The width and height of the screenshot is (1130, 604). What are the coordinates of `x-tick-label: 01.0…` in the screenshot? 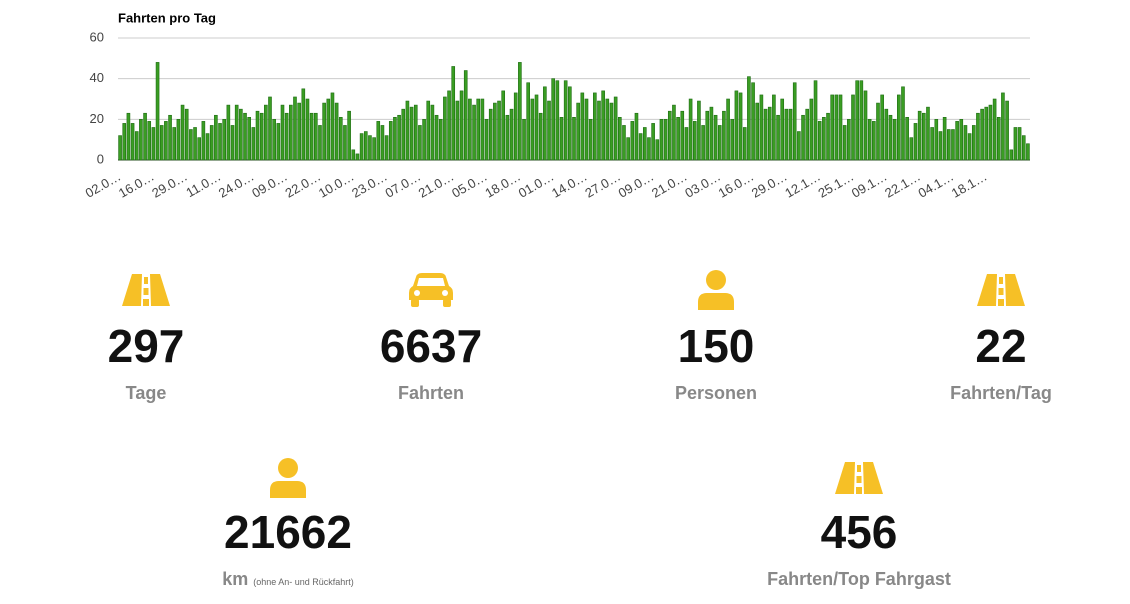 It's located at (536, 185).